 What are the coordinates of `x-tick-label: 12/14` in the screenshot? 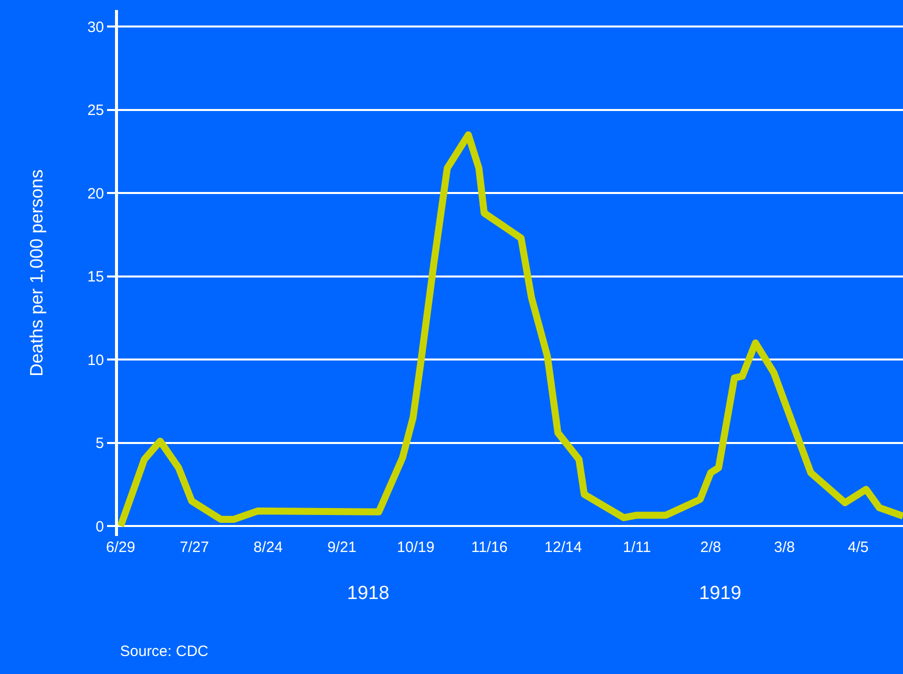 It's located at (563, 547).